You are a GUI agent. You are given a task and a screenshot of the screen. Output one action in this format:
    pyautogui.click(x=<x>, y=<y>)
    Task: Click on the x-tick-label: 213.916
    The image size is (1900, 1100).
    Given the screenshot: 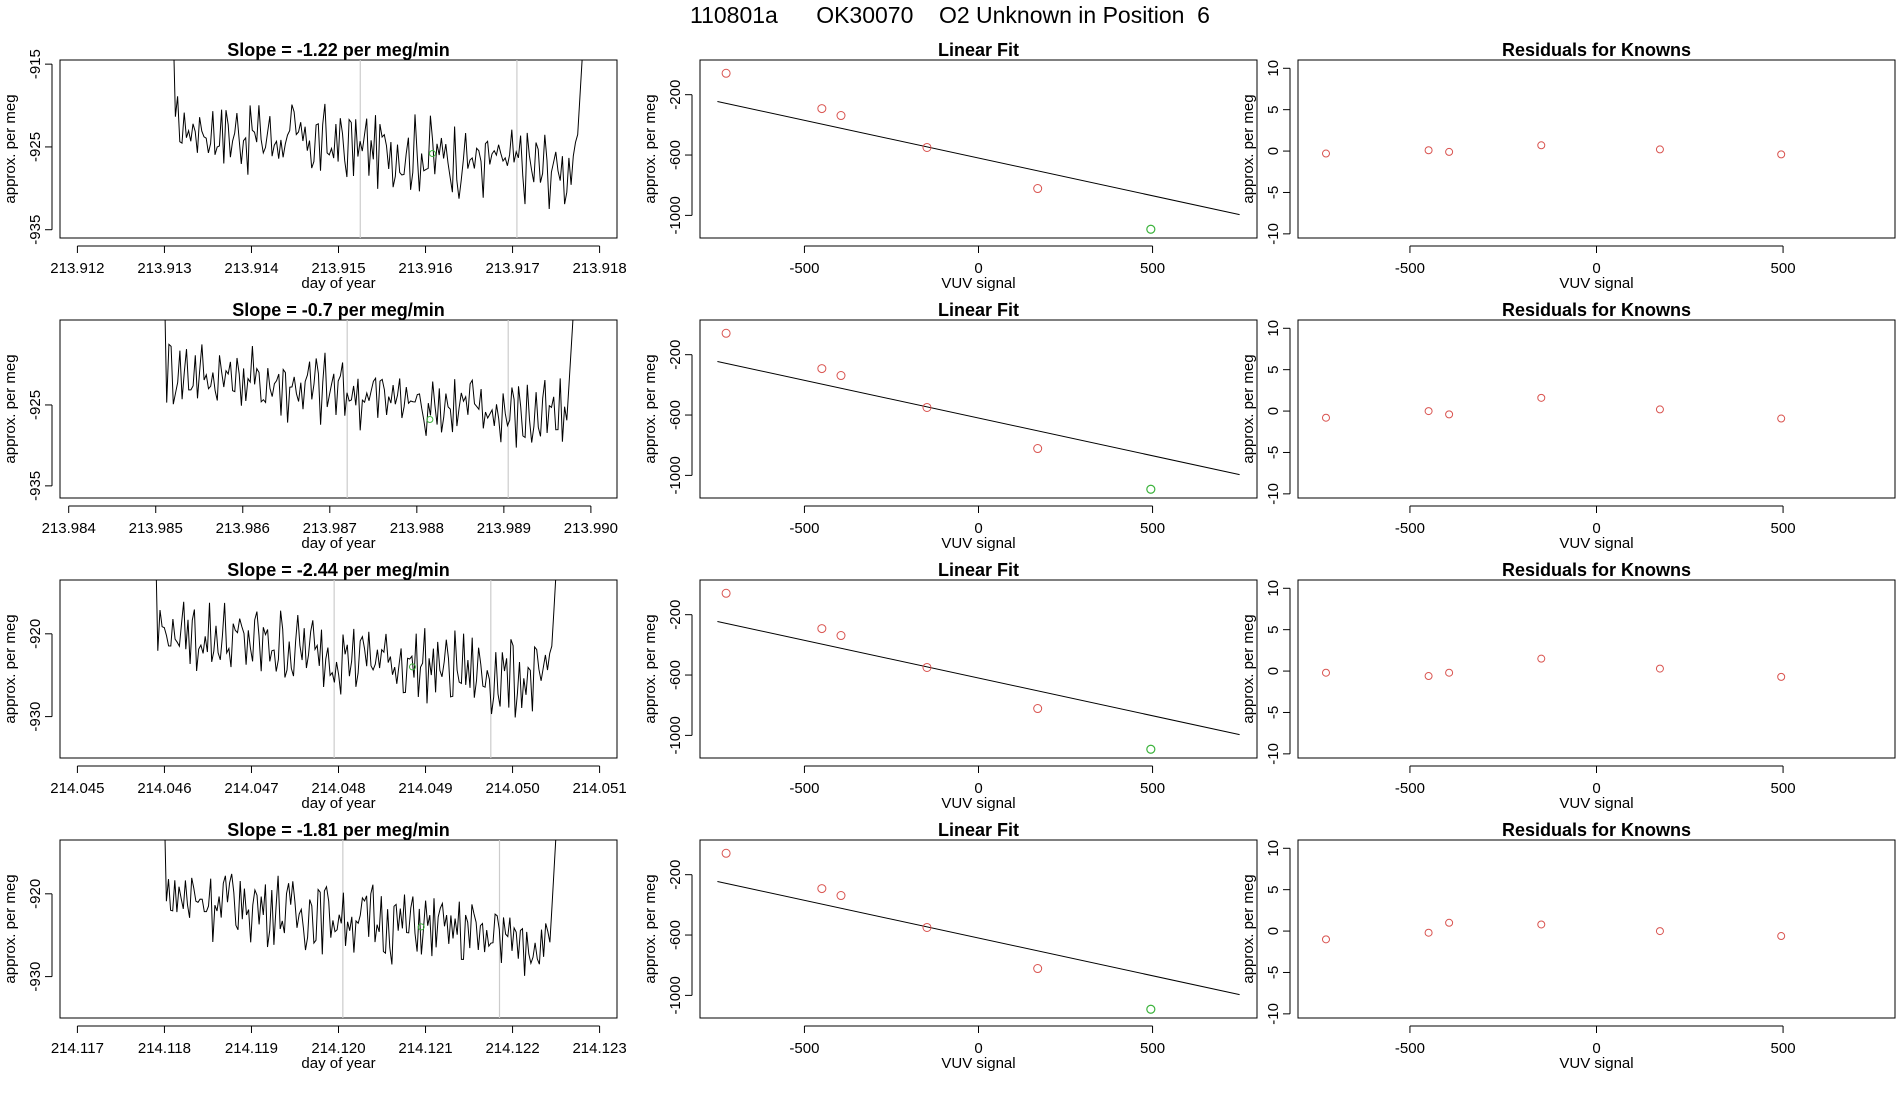 What is the action you would take?
    pyautogui.click(x=425, y=268)
    